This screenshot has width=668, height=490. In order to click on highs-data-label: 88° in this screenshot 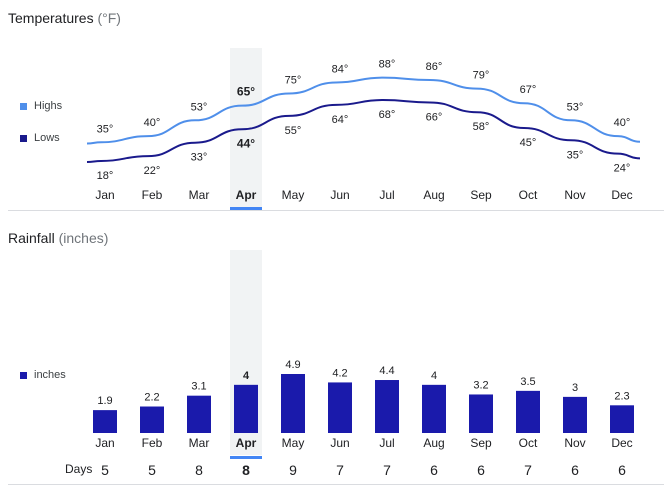, I will do `click(387, 65)`.